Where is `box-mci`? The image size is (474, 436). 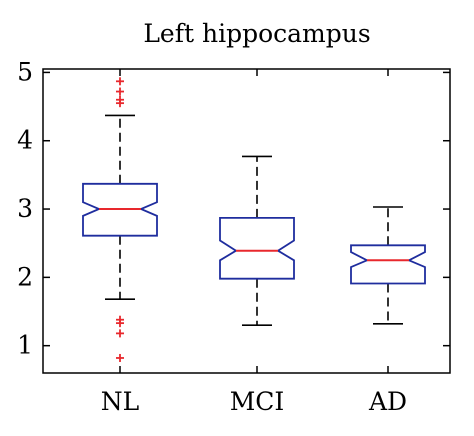 box-mci is located at coordinates (257, 240).